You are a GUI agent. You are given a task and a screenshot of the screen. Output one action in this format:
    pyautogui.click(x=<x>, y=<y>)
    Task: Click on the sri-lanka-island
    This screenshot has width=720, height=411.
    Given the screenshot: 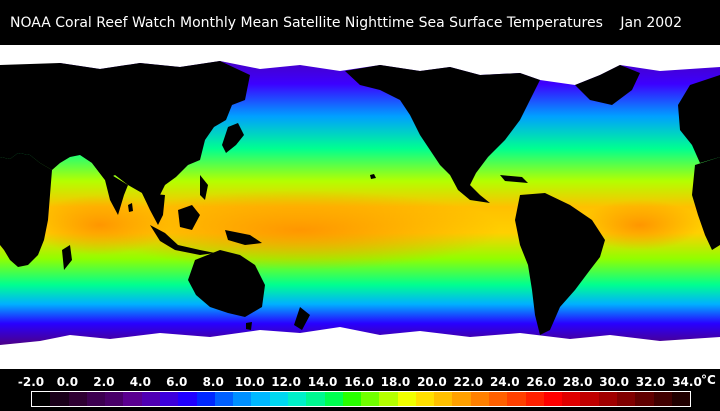 What is the action you would take?
    pyautogui.click(x=130, y=207)
    